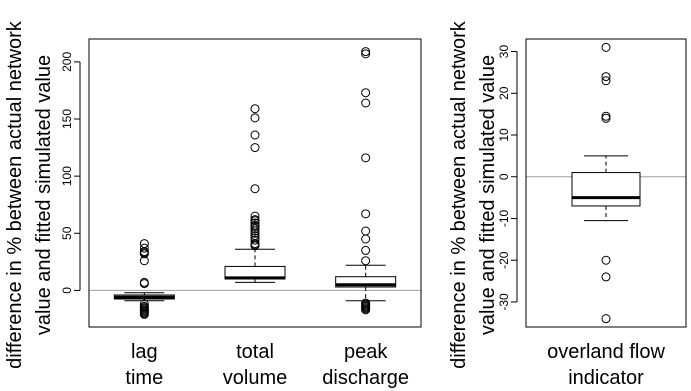  What do you see at coordinates (504, 302) in the screenshot?
I see `right-y-tick-label: -30` at bounding box center [504, 302].